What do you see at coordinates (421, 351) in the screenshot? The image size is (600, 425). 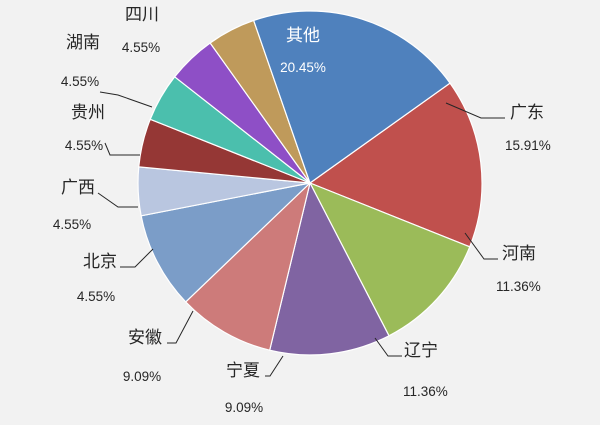 I see `slice-name-label: 辽宁` at bounding box center [421, 351].